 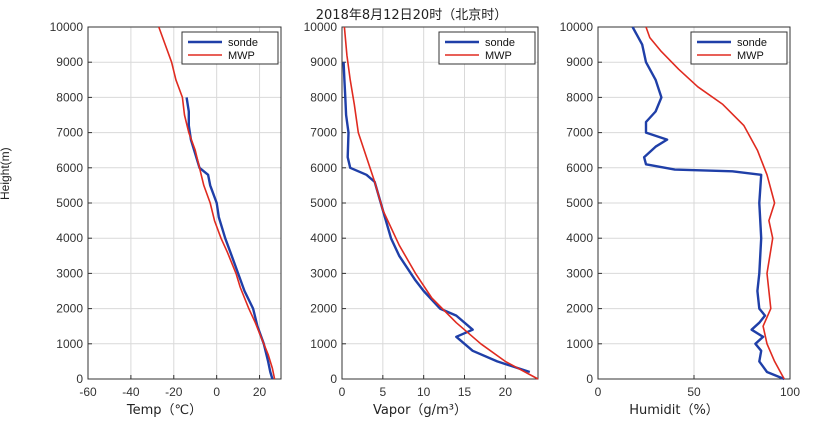 What do you see at coordinates (465, 392) in the screenshot?
I see `x-tick-label: 15` at bounding box center [465, 392].